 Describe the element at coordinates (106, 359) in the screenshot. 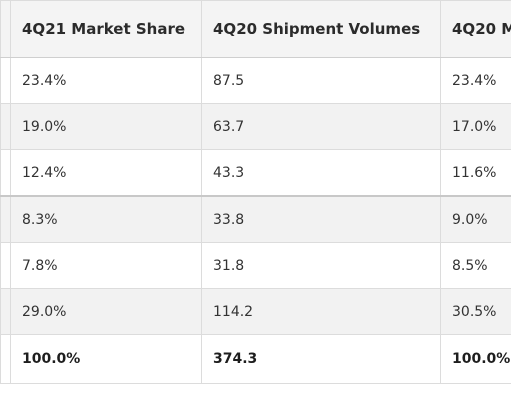

I see `cell-4q21-share-total: 100.0%` at that location.